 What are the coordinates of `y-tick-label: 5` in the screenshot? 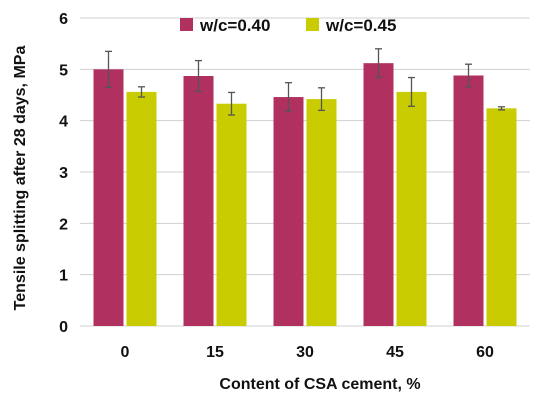 It's located at (63, 70).